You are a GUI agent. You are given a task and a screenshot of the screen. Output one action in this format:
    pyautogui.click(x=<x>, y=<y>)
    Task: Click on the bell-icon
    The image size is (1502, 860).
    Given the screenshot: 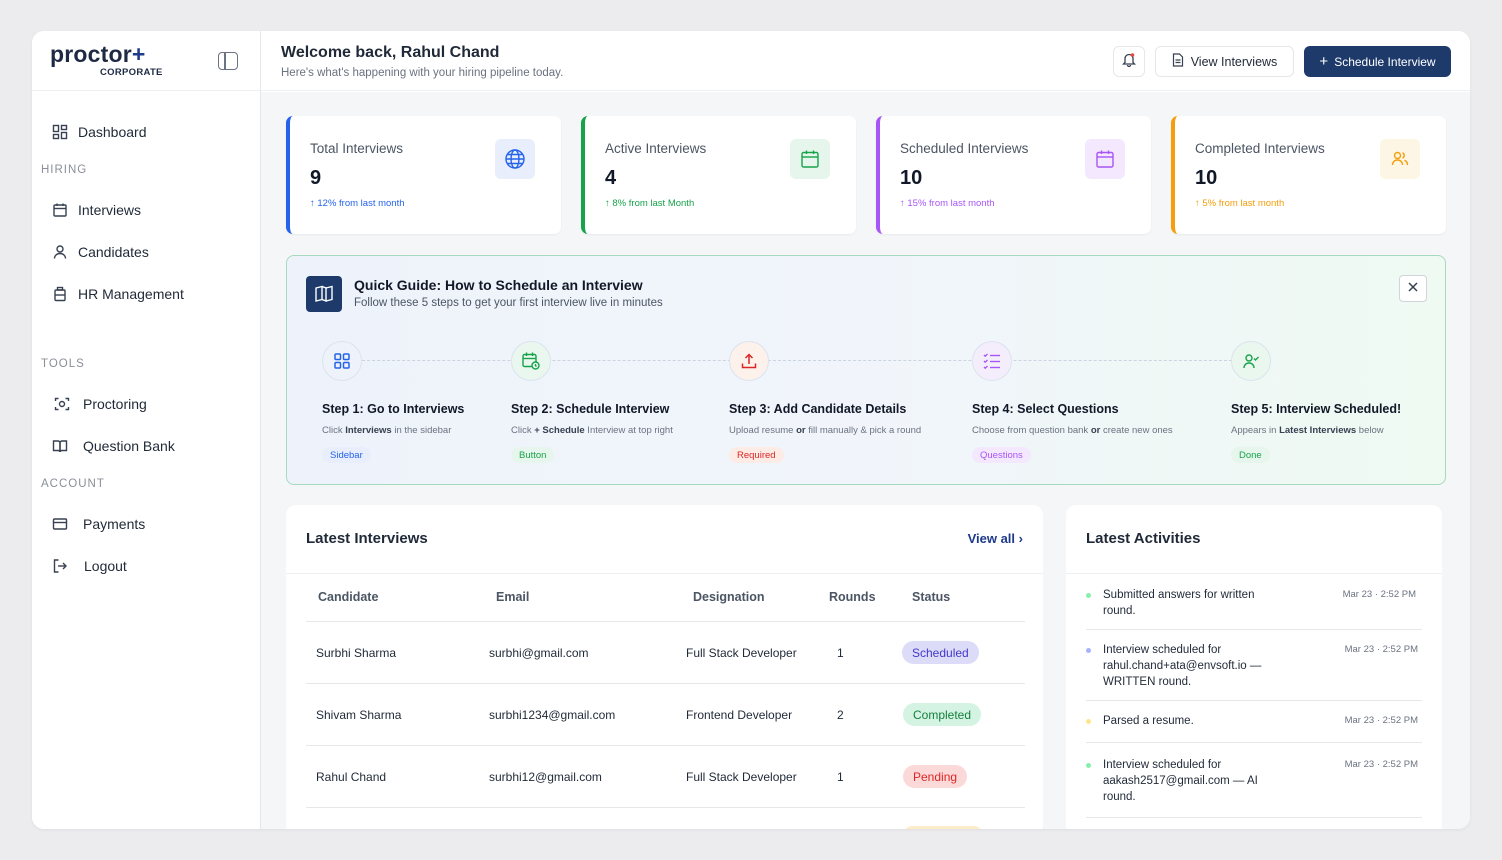 What is the action you would take?
    pyautogui.click(x=1129, y=62)
    